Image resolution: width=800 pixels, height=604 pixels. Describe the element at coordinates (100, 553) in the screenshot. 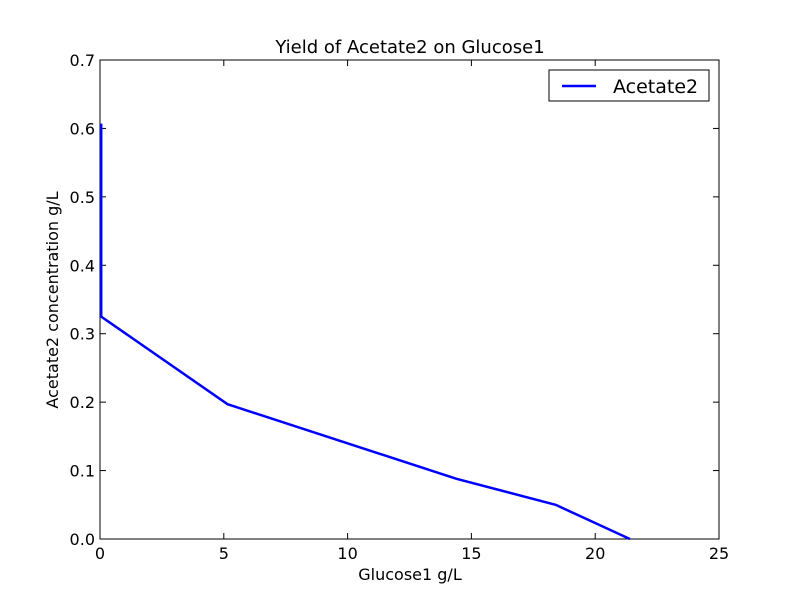

I see `x-tick-label: 0` at that location.